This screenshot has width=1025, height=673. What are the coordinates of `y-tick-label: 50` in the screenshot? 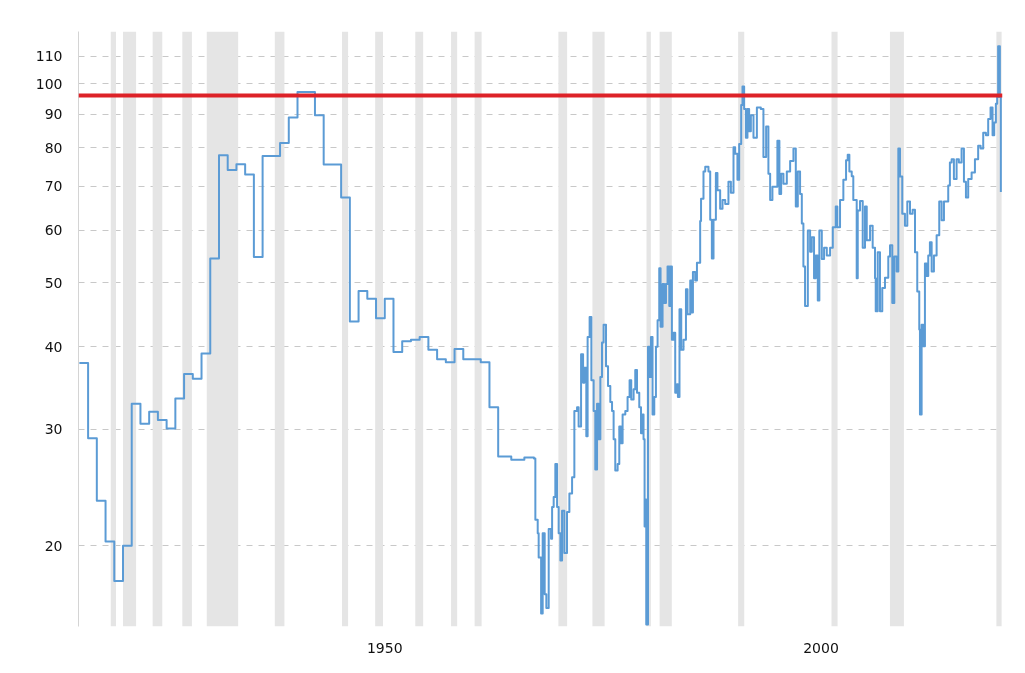 It's located at (53, 282).